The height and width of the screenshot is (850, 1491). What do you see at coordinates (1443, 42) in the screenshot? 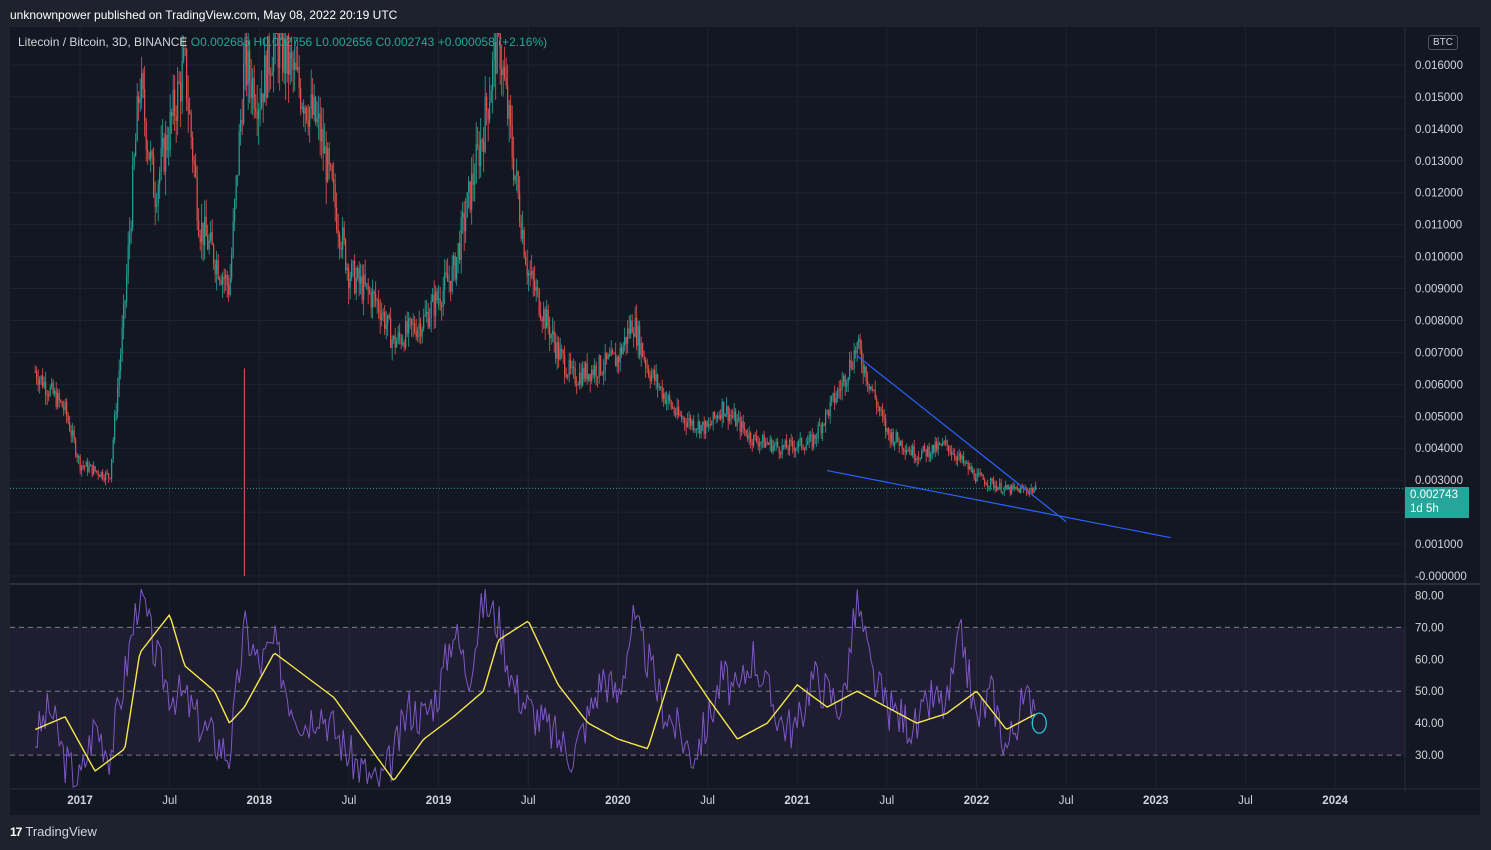
I see `currency-badge: BTC` at bounding box center [1443, 42].